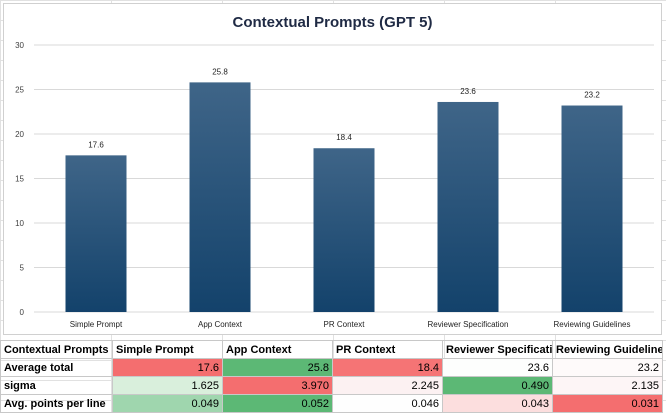 The image size is (666, 413). What do you see at coordinates (167, 367) in the screenshot?
I see `value-cell: 17.6` at bounding box center [167, 367].